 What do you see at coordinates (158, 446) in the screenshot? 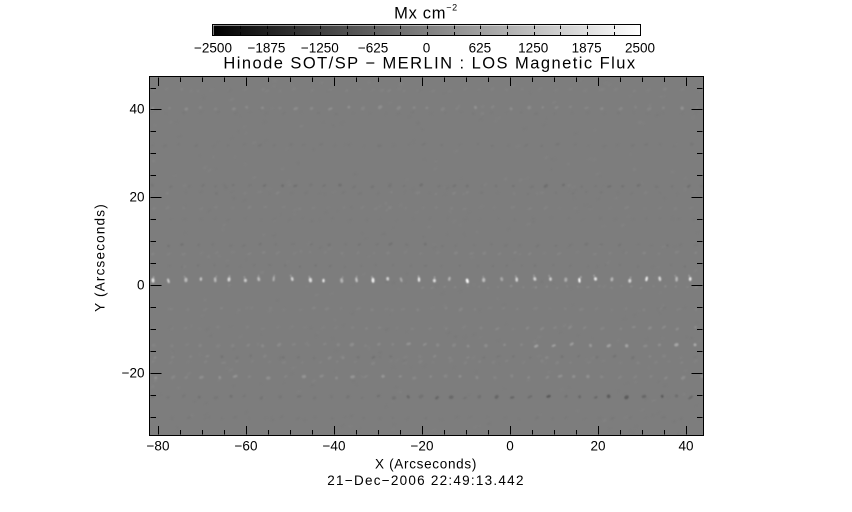
I see `svg-text: −80` at bounding box center [158, 446].